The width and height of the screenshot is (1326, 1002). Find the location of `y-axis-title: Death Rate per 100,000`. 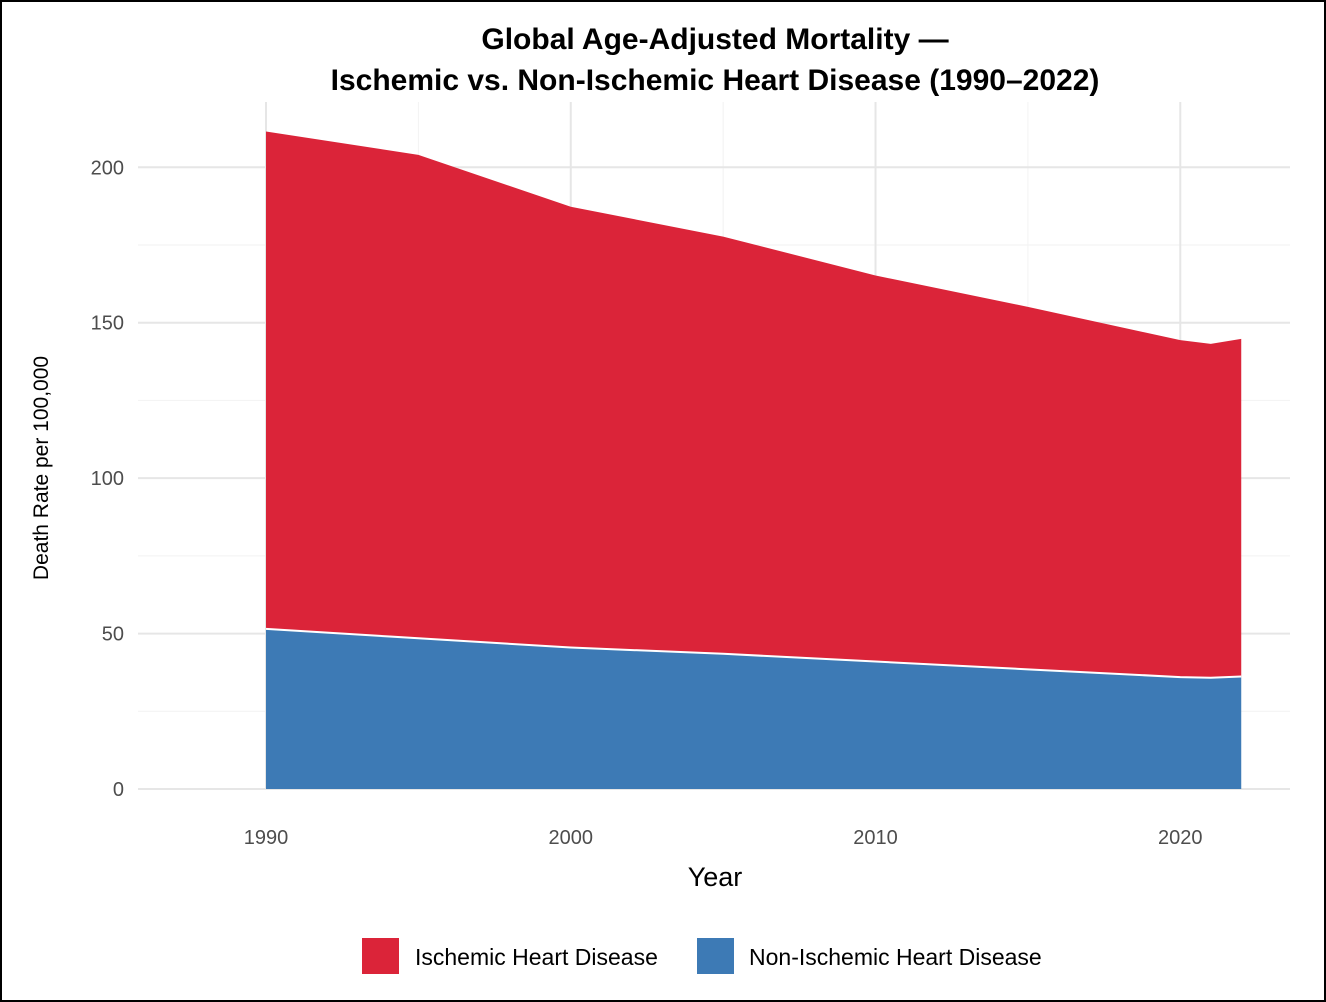

y-axis-title: Death Rate per 100,000 is located at coordinates (41, 468).